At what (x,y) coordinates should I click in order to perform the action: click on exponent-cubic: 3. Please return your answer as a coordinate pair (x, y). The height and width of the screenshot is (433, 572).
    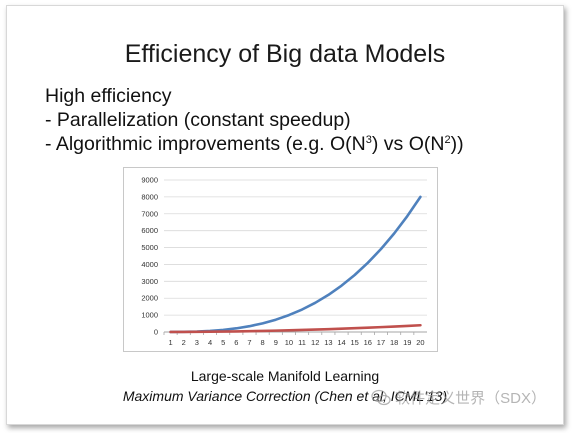
    Looking at the image, I should click on (368, 140).